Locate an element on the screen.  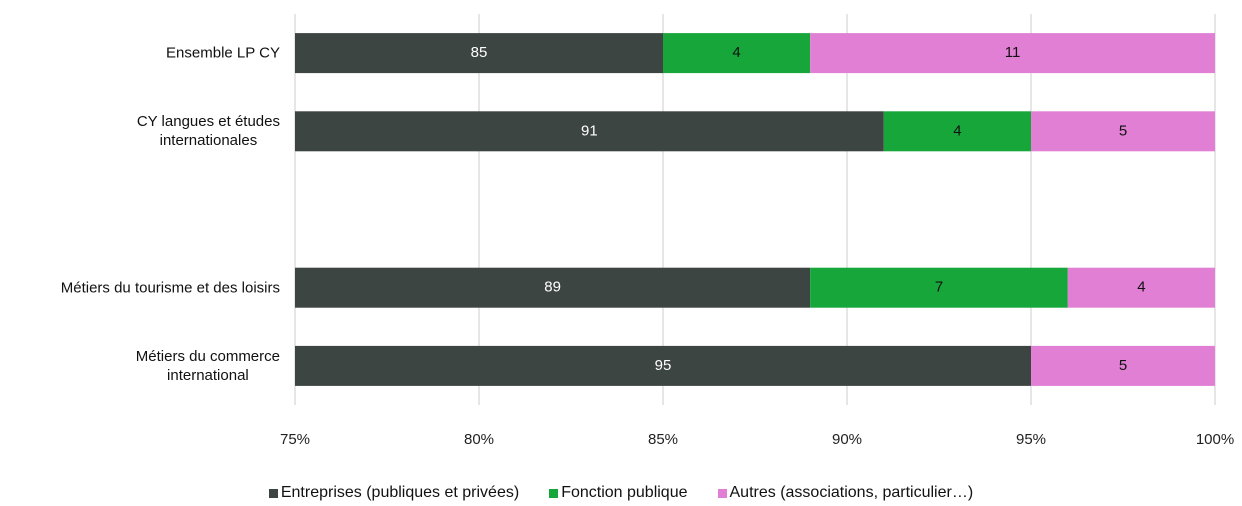
category-text: Métiers du commerce international is located at coordinates (207, 365).